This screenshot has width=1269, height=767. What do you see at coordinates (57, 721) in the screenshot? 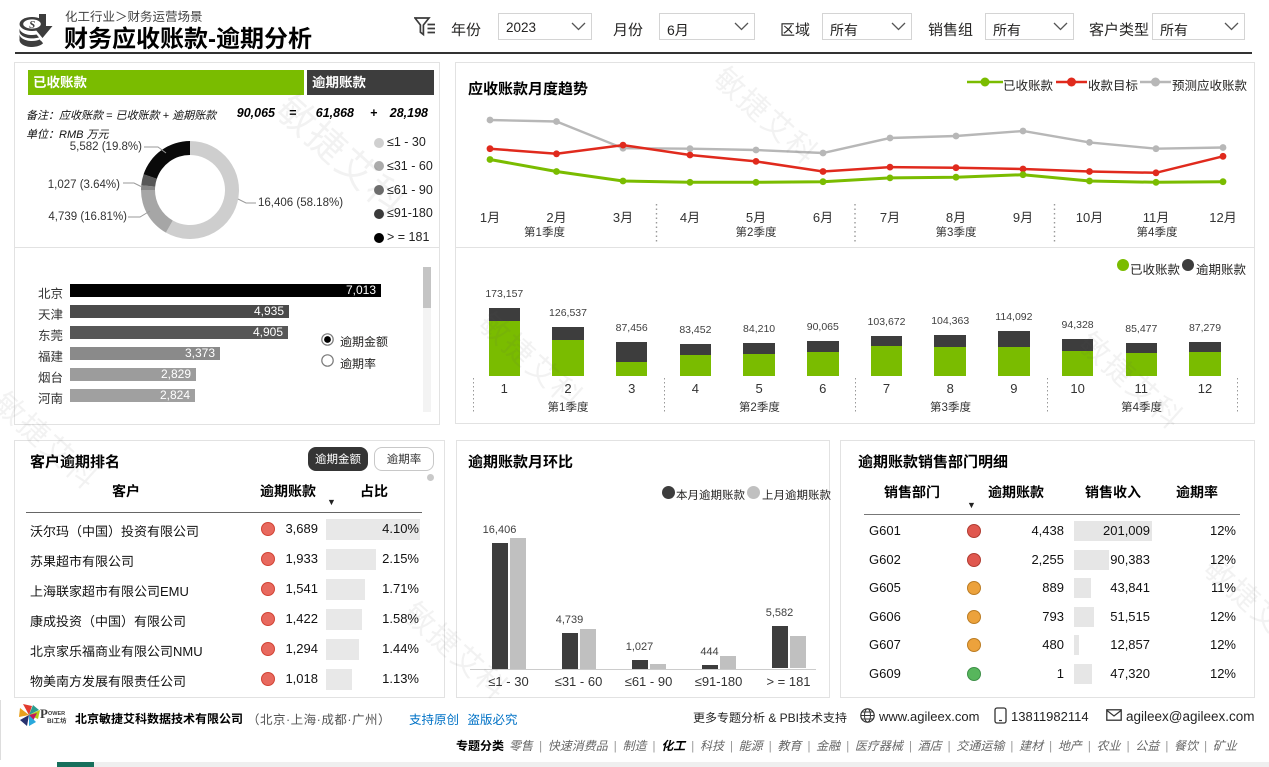
I see `svg-text: BI工坊` at bounding box center [57, 721].